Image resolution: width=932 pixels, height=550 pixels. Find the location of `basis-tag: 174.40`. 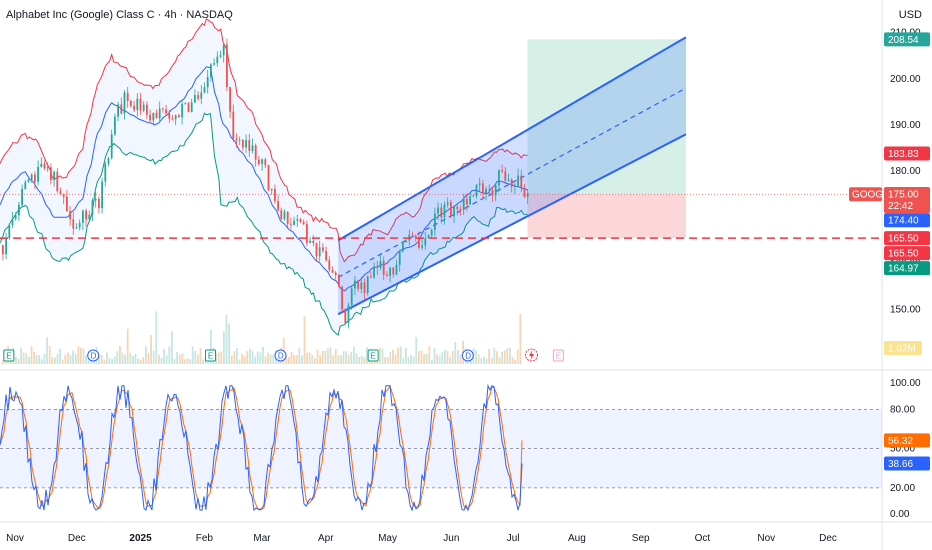

basis-tag: 174.40 is located at coordinates (903, 221).